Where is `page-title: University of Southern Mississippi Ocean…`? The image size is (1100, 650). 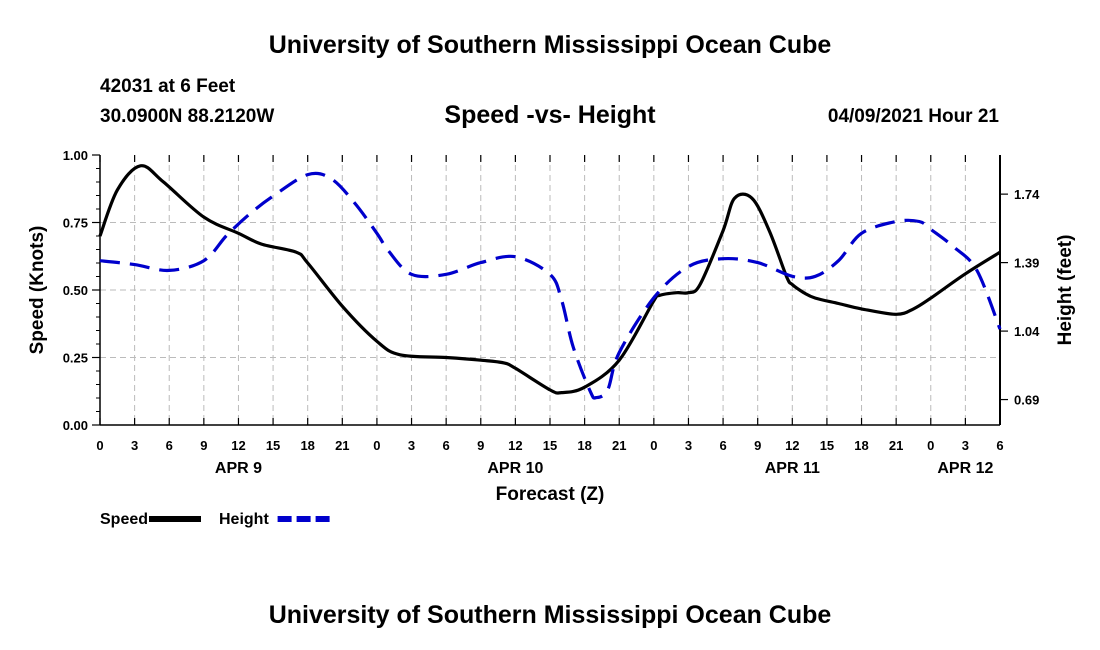
page-title: University of Southern Mississippi Ocean… is located at coordinates (550, 45).